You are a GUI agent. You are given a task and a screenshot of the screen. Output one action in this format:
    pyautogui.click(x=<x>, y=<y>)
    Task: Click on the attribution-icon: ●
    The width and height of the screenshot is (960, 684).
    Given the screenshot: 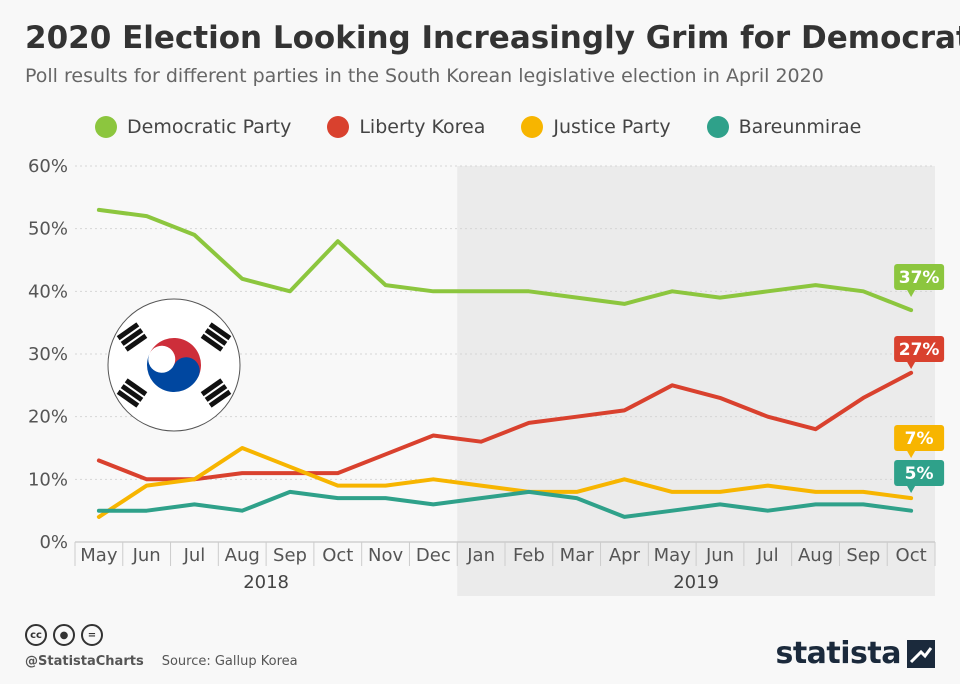 What is the action you would take?
    pyautogui.click(x=64, y=635)
    